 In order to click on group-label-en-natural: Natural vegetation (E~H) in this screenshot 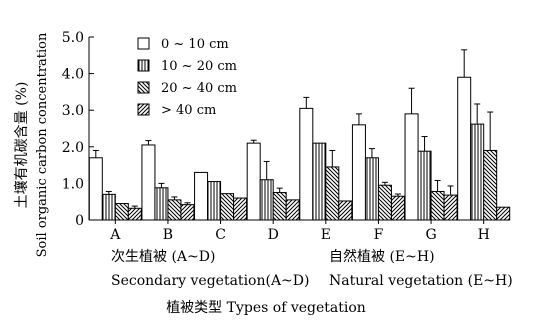, I will do `click(421, 281)`.